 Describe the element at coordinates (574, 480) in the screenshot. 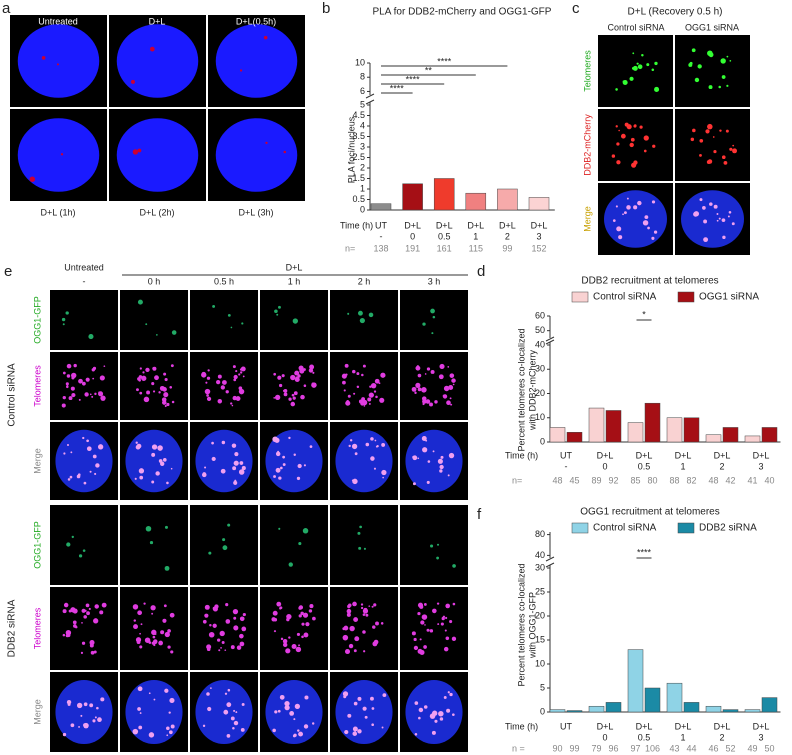

I see `n-value: 45` at that location.